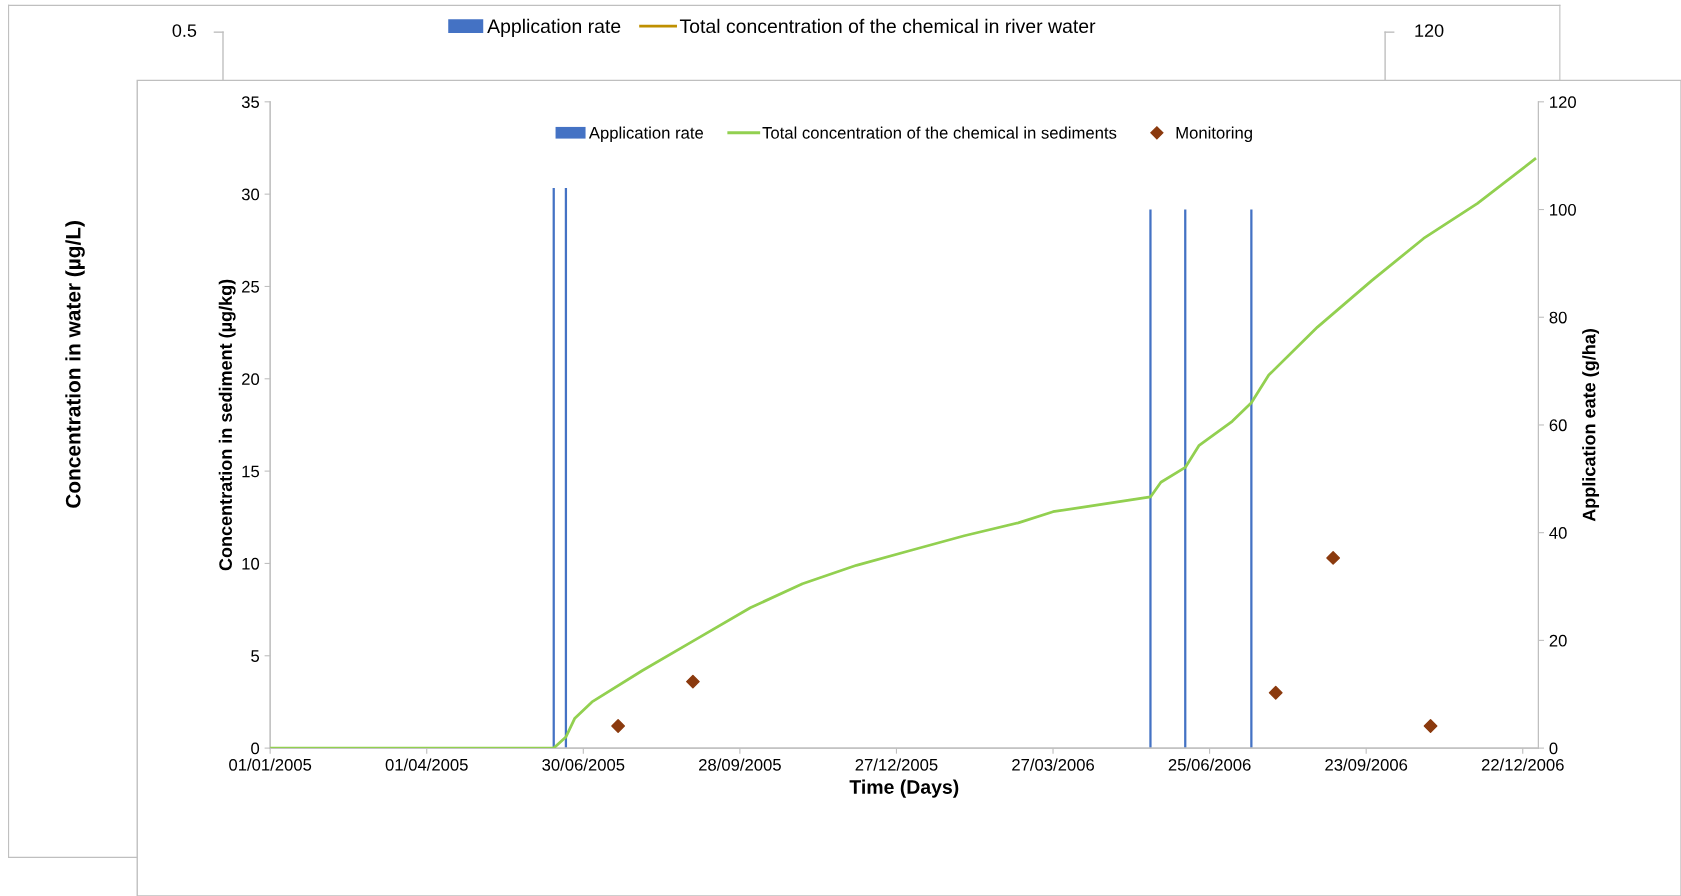  What do you see at coordinates (1366, 764) in the screenshot?
I see `x-tick-label: 23/09/2006` at bounding box center [1366, 764].